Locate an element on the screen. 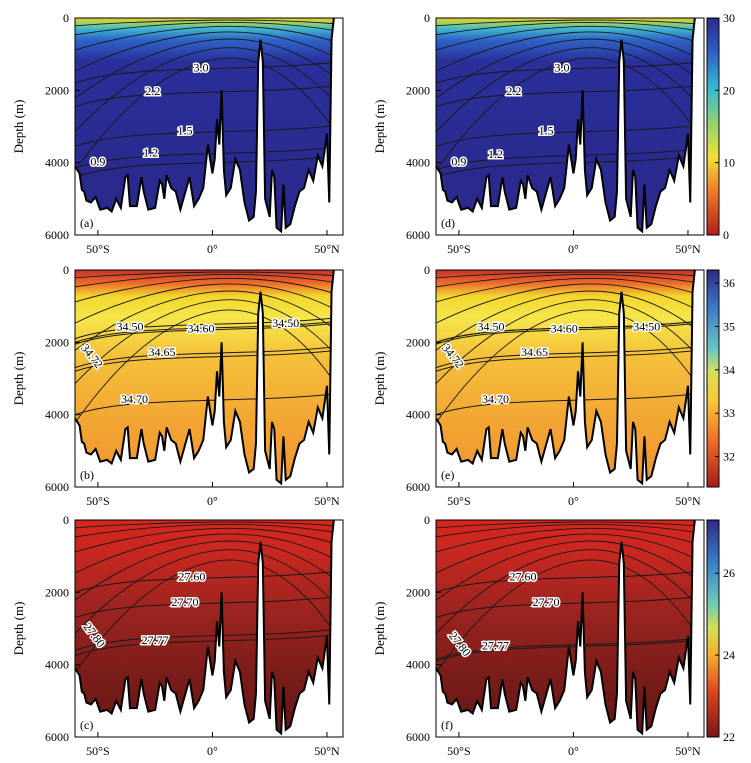 This screenshot has width=751, height=763. panel-letter: (a) is located at coordinates (86, 223).